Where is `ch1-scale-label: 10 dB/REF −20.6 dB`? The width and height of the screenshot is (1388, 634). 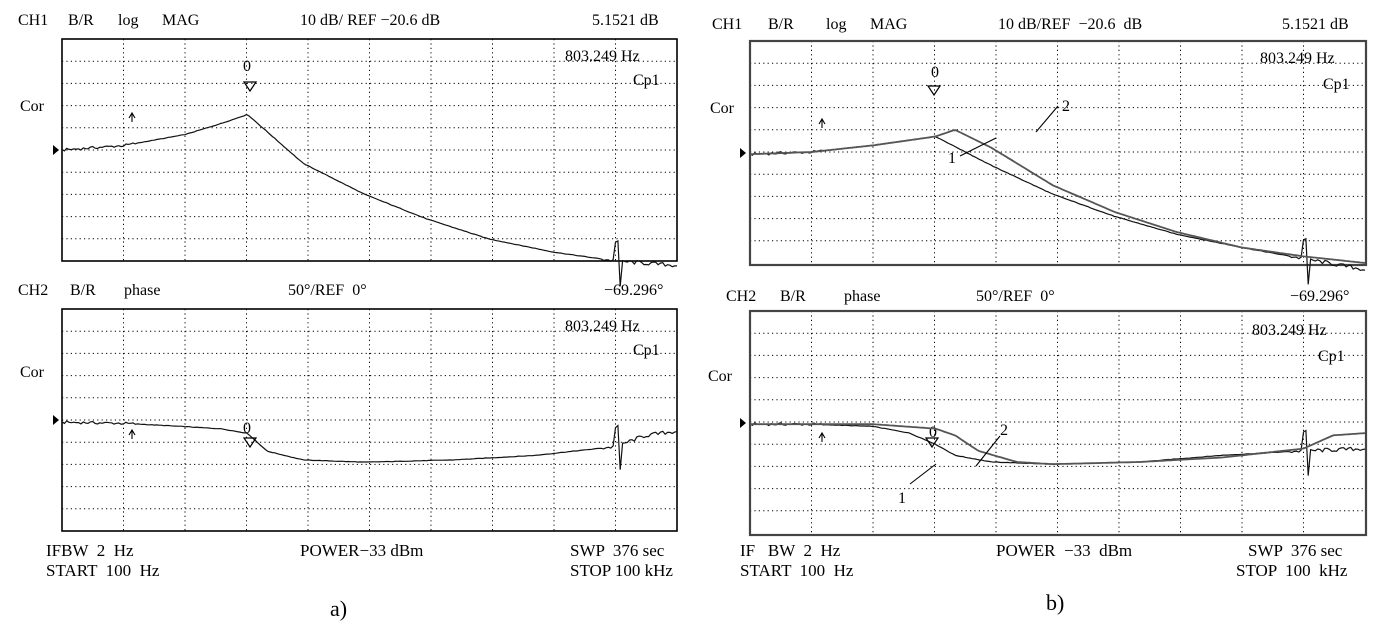
ch1-scale-label: 10 dB/REF −20.6 dB is located at coordinates (1070, 24).